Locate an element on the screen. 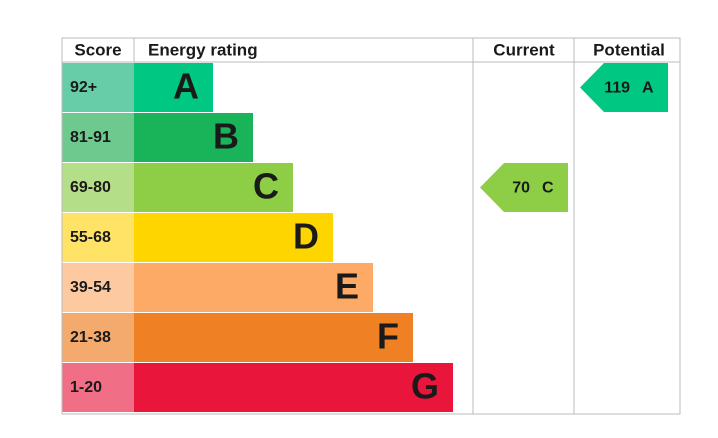 This screenshot has height=438, width=718. header-current: Current is located at coordinates (524, 49).